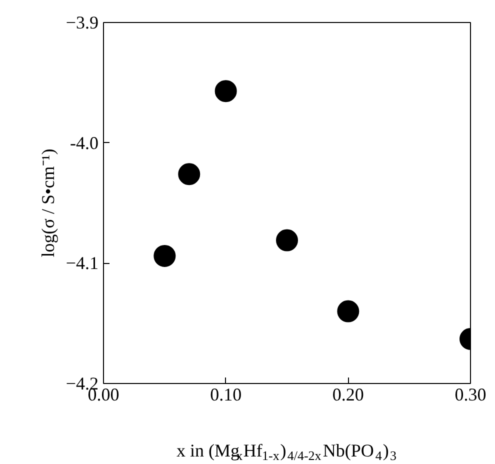 The image size is (495, 464). What do you see at coordinates (82, 22) in the screenshot?
I see `y-tick-label: −3.9` at bounding box center [82, 22].